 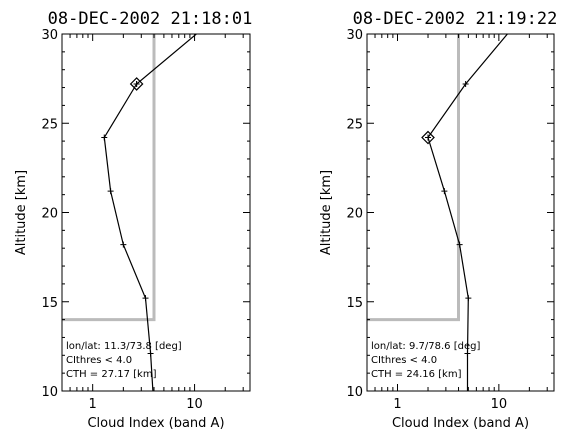 I want to click on annotation-text: lon/lat: 11.3/73.8 [deg], so click(x=124, y=346).